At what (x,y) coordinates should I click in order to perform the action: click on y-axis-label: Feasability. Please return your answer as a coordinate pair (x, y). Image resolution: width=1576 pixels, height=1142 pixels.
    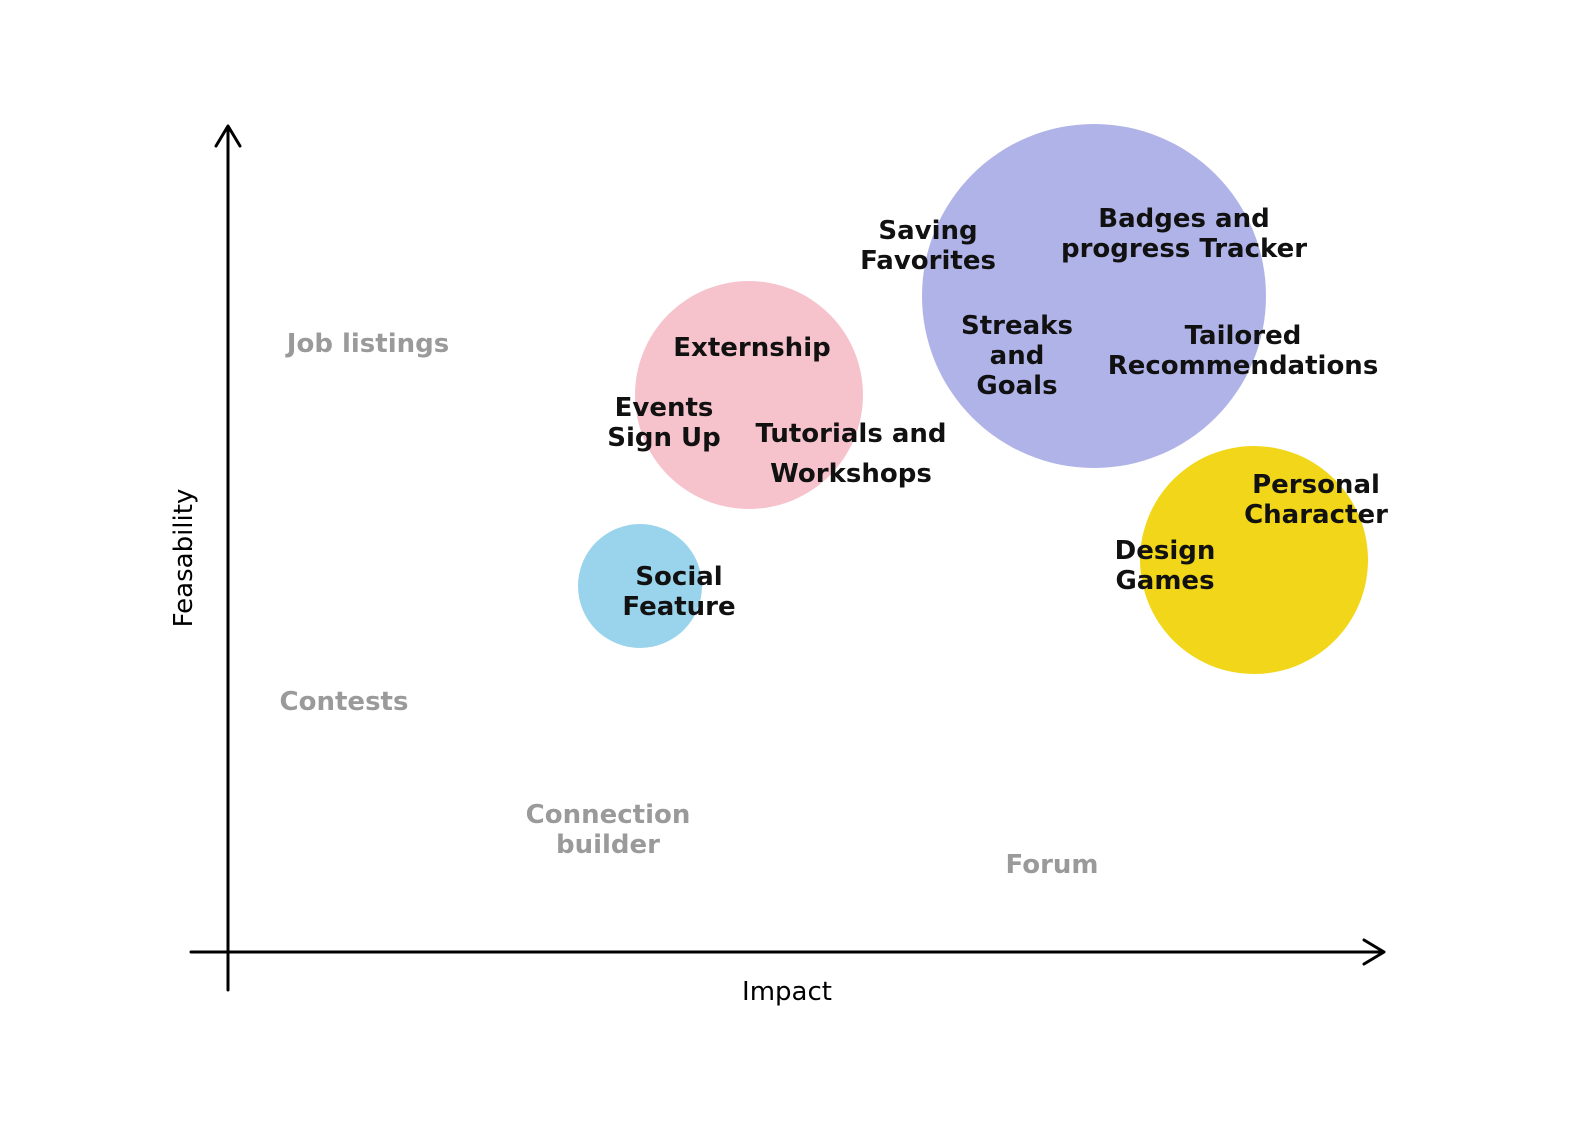
    Looking at the image, I should click on (184, 558).